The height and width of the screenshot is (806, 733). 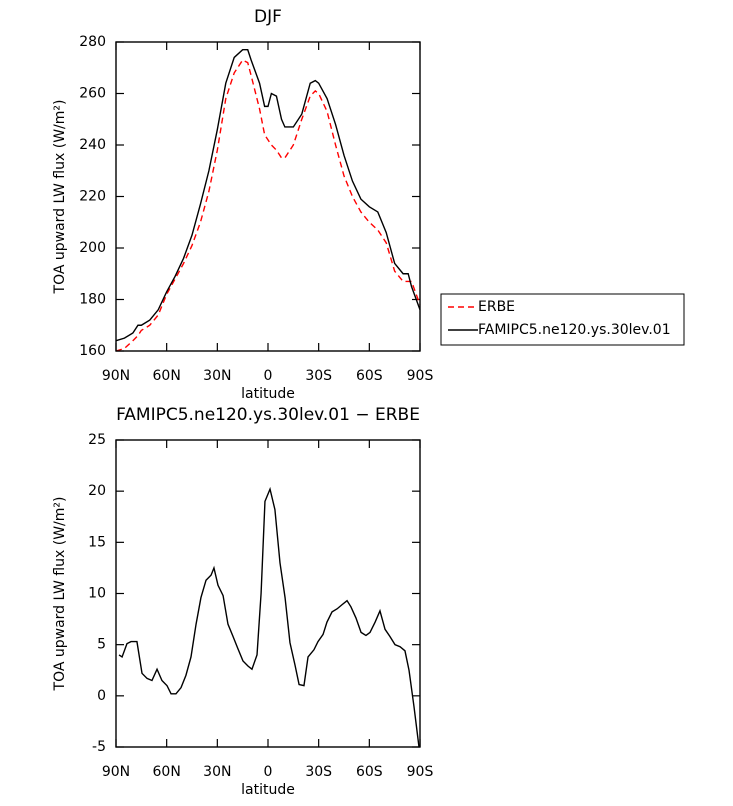 I want to click on chart-title: DJF, so click(x=268, y=17).